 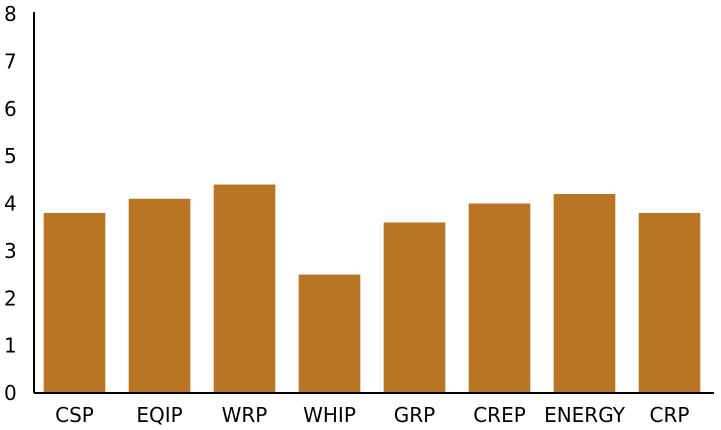 I want to click on bar-eqip, so click(x=159, y=295).